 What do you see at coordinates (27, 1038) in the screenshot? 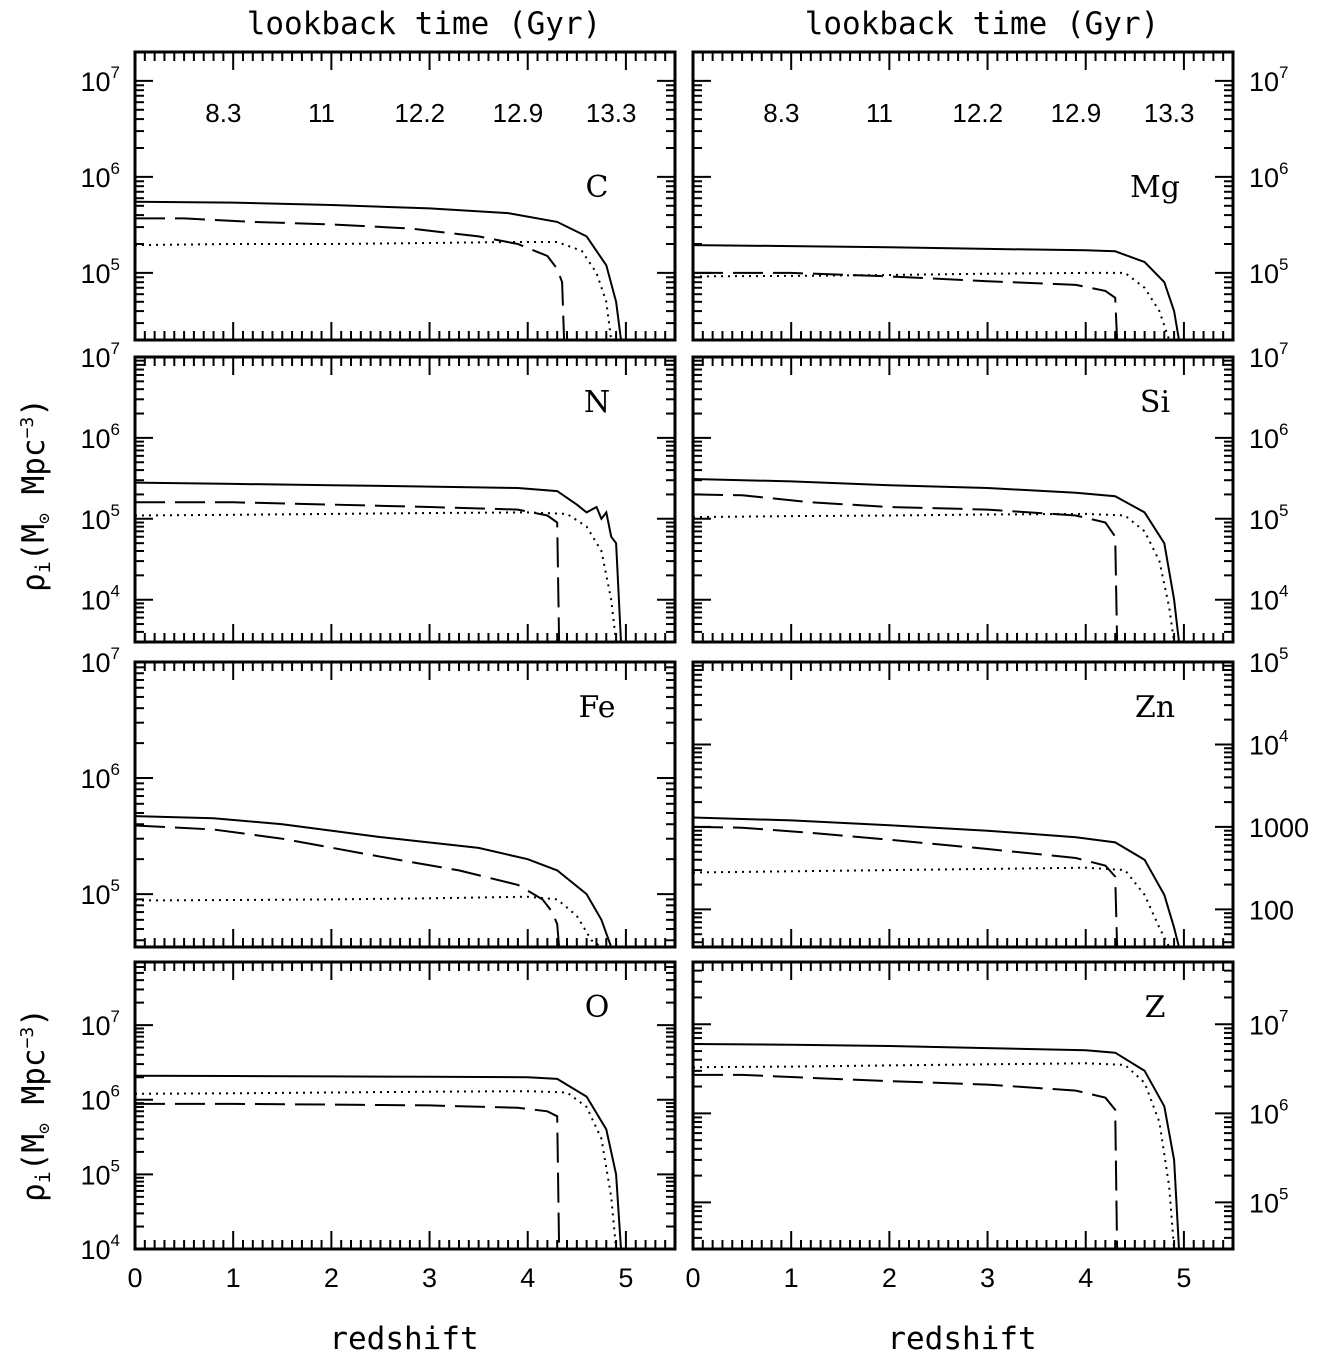
I see `ylabel-exponent: −3` at bounding box center [27, 1038].